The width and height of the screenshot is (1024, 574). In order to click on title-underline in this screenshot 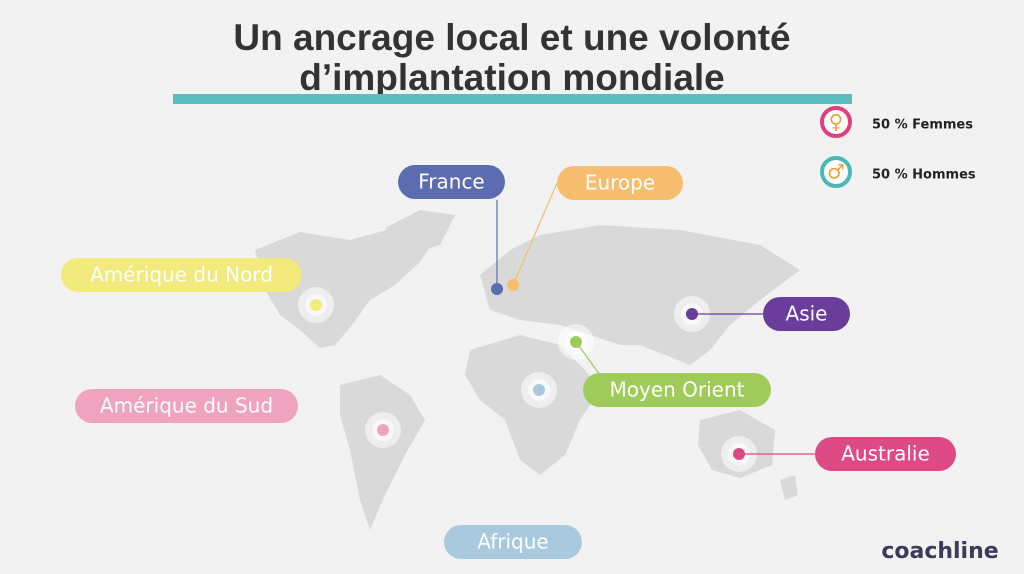, I will do `click(512, 99)`.